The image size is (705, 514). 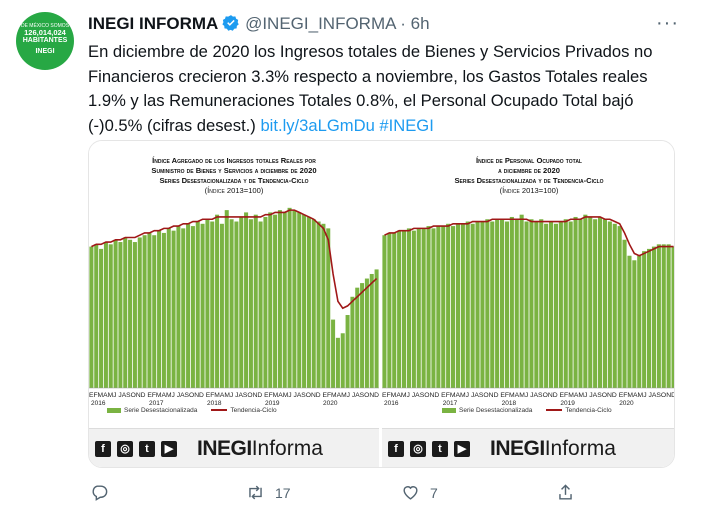 I want to click on tweet-link: bit.ly/3aLGmDu, so click(x=317, y=125).